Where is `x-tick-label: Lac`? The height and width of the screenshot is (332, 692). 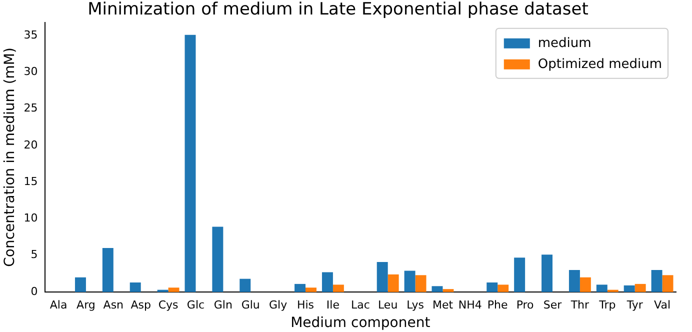
x-tick-label: Lac is located at coordinates (360, 305).